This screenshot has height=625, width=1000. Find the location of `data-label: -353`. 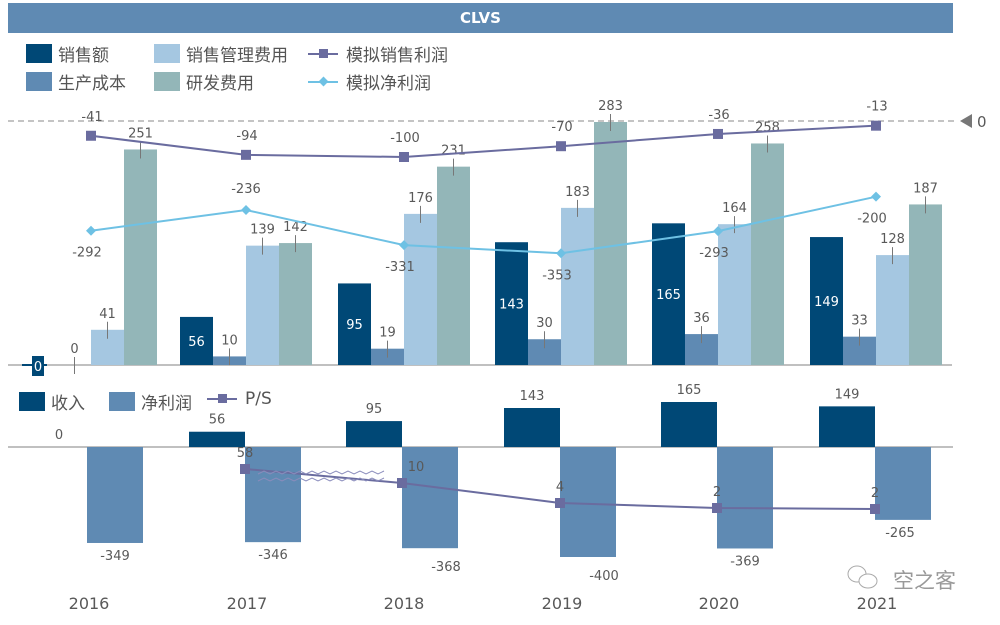

data-label: -353 is located at coordinates (557, 275).